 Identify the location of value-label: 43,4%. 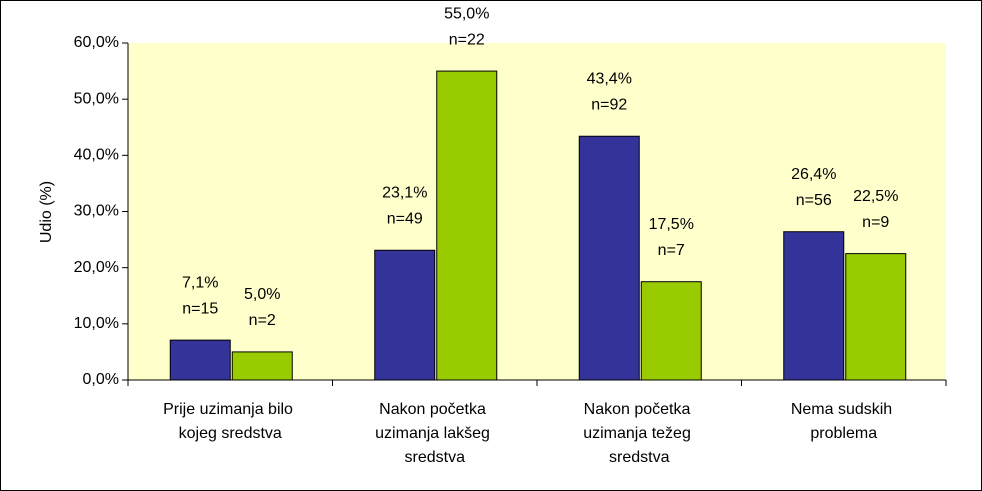
(609, 78).